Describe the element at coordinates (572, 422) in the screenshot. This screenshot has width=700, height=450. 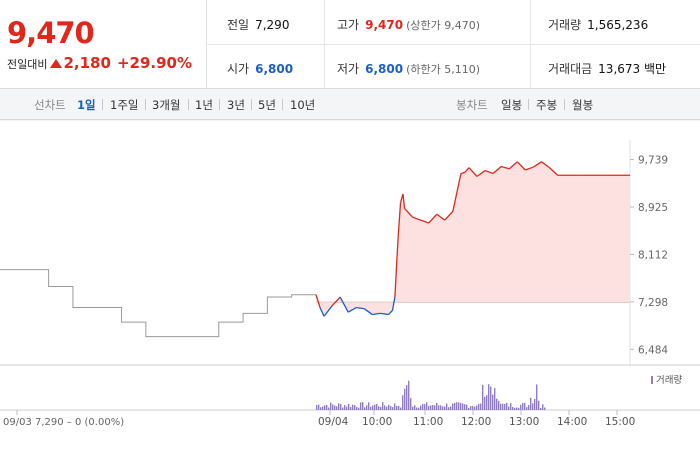
I see `x-tick-label: 14:00` at that location.